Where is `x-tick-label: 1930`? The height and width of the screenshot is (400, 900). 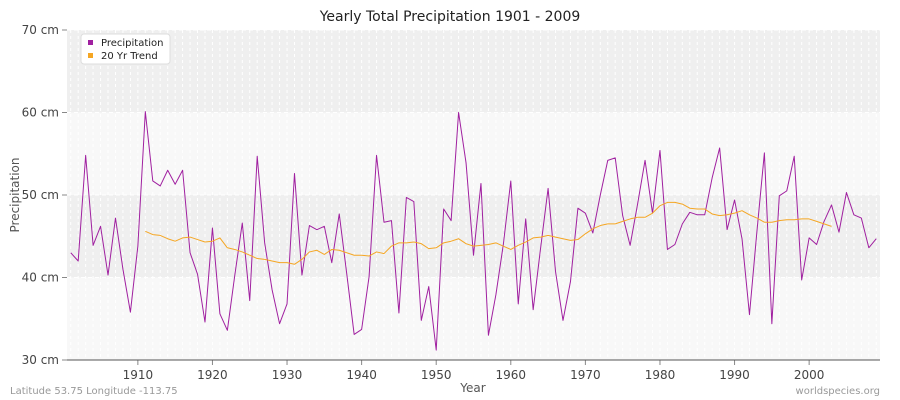
x-tick-label: 1930 is located at coordinates (287, 375).